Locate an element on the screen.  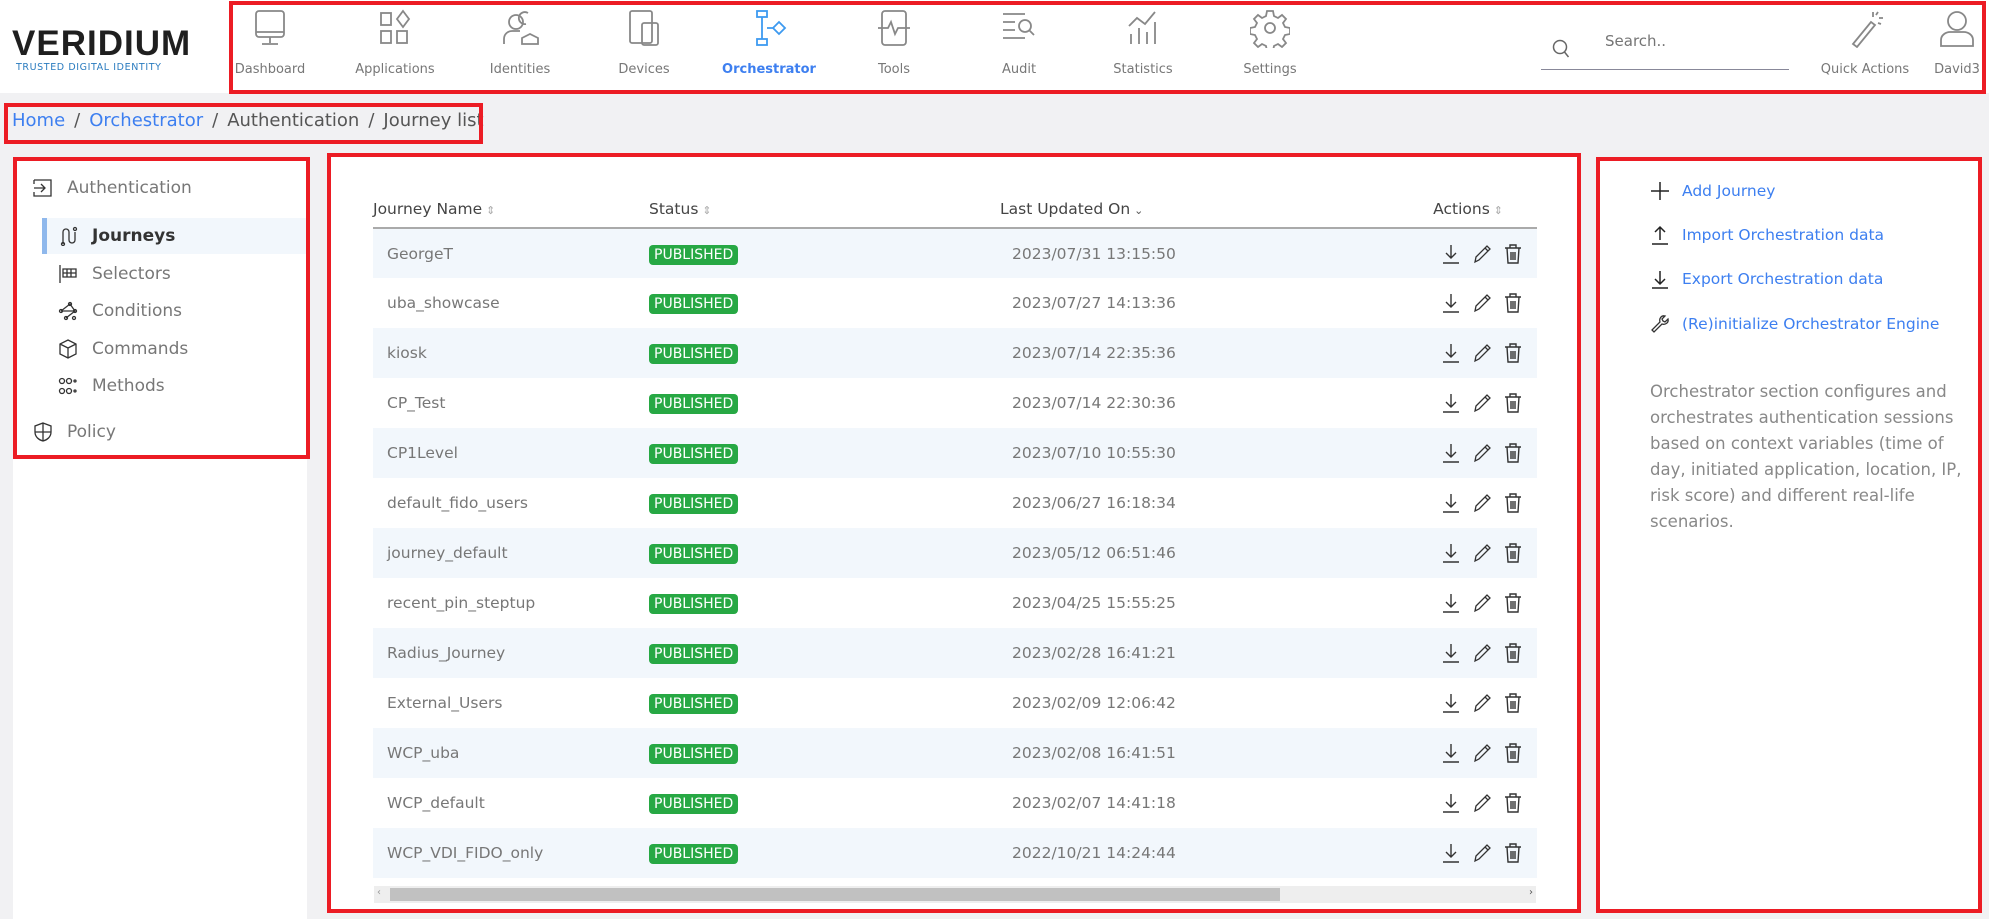
nav-settings: Settings is located at coordinates (1270, 42).